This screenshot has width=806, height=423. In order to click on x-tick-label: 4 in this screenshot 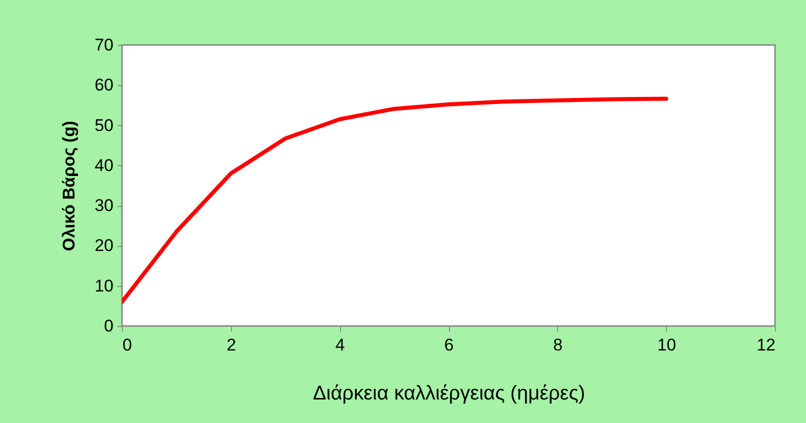, I will do `click(340, 345)`.